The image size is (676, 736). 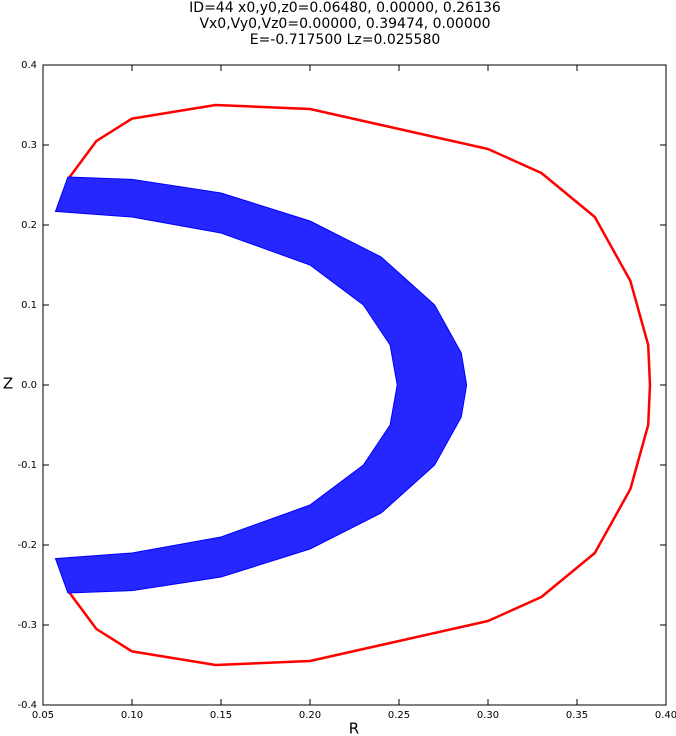 I want to click on x-tick-label: 0.20, so click(x=310, y=715).